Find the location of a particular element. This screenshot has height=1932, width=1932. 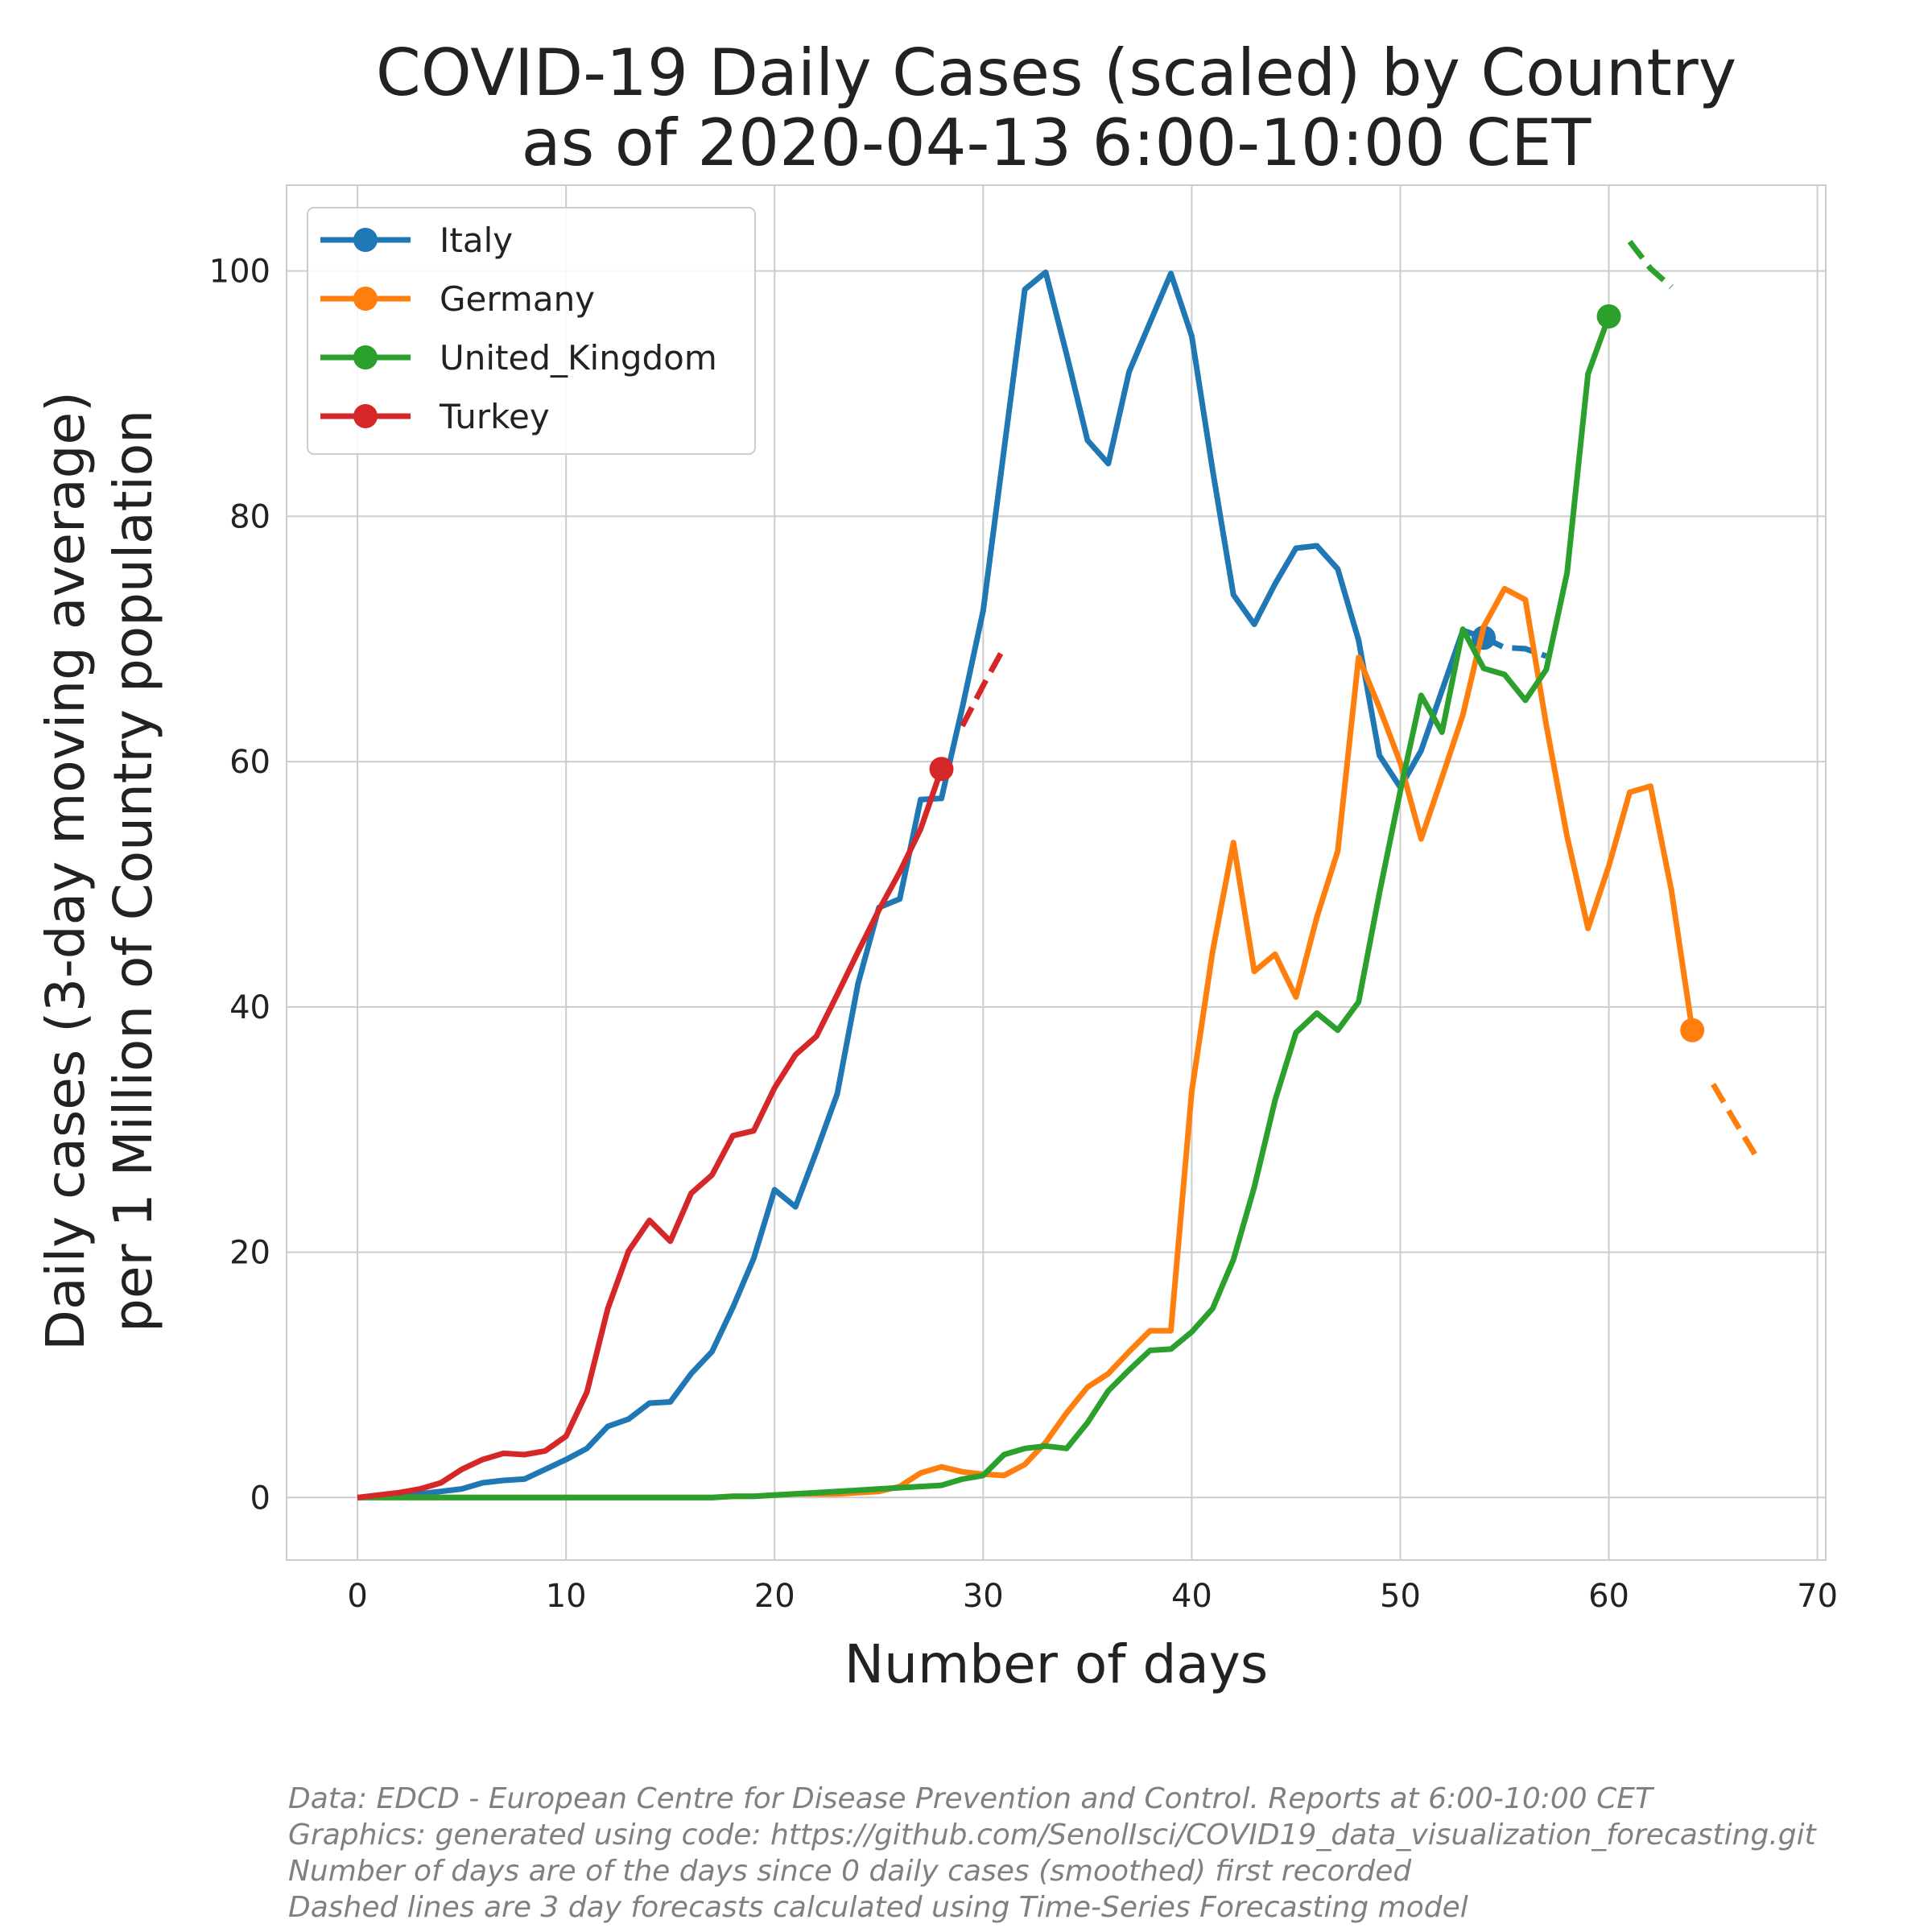

series-turkey is located at coordinates (682, 1073).